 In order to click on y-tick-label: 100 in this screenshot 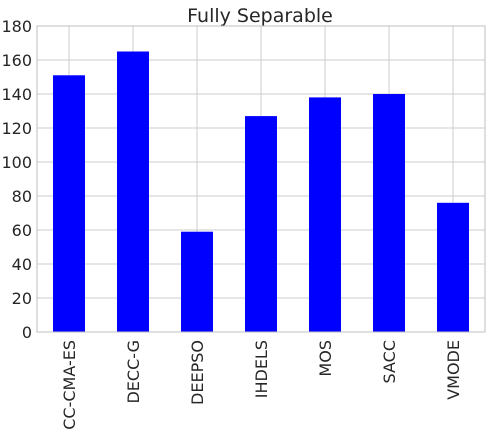, I will do `click(16, 162)`.